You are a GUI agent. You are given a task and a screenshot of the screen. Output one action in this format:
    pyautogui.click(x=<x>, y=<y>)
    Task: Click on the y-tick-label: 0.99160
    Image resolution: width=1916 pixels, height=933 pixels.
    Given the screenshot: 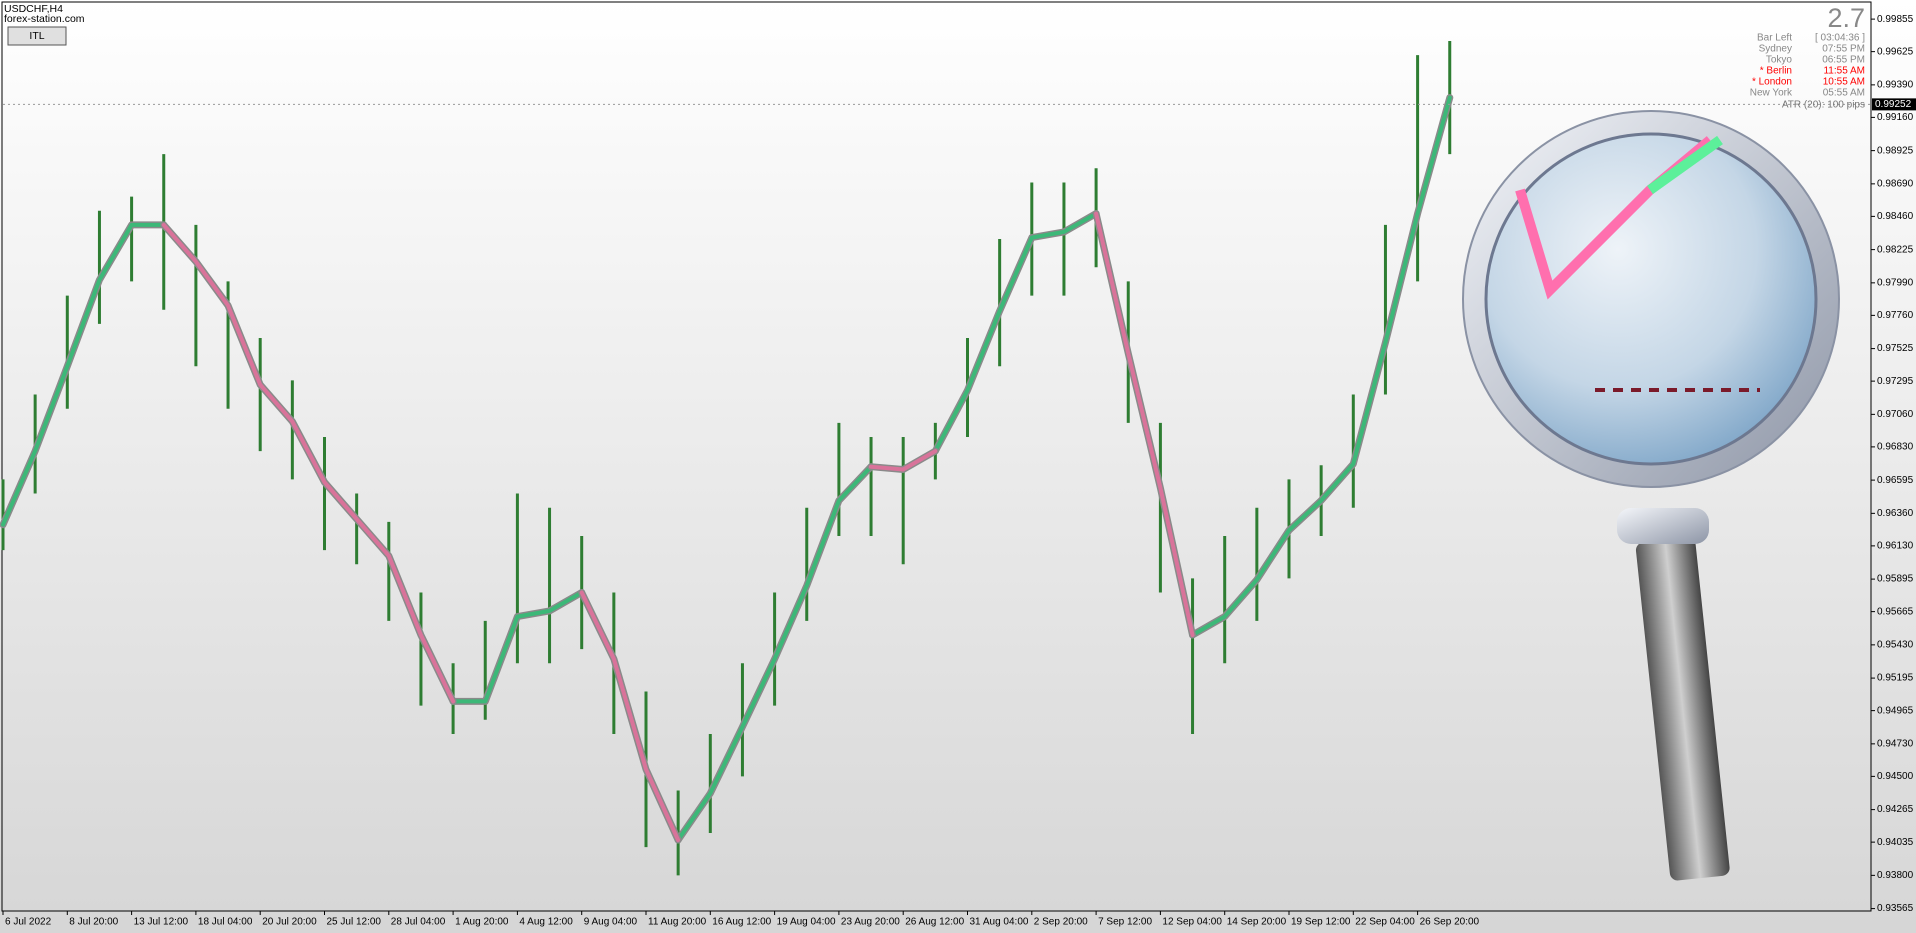 What is the action you would take?
    pyautogui.click(x=1895, y=117)
    